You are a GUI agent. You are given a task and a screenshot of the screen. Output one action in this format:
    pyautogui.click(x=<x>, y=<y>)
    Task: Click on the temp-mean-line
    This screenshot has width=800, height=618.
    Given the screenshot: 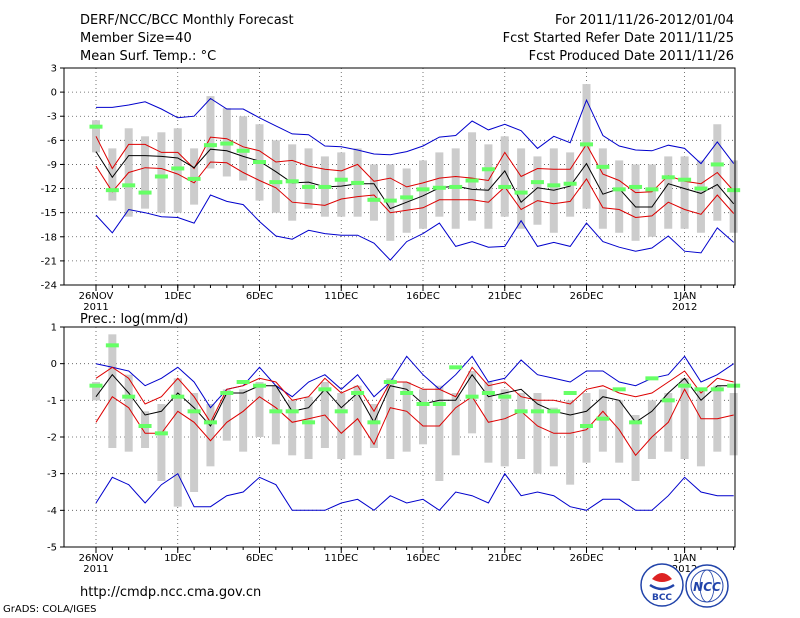 What is the action you would take?
    pyautogui.click(x=415, y=179)
    